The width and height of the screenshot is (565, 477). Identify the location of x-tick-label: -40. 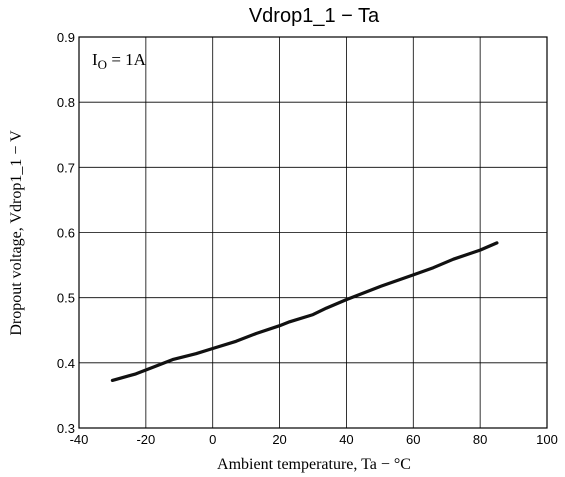
(79, 439).